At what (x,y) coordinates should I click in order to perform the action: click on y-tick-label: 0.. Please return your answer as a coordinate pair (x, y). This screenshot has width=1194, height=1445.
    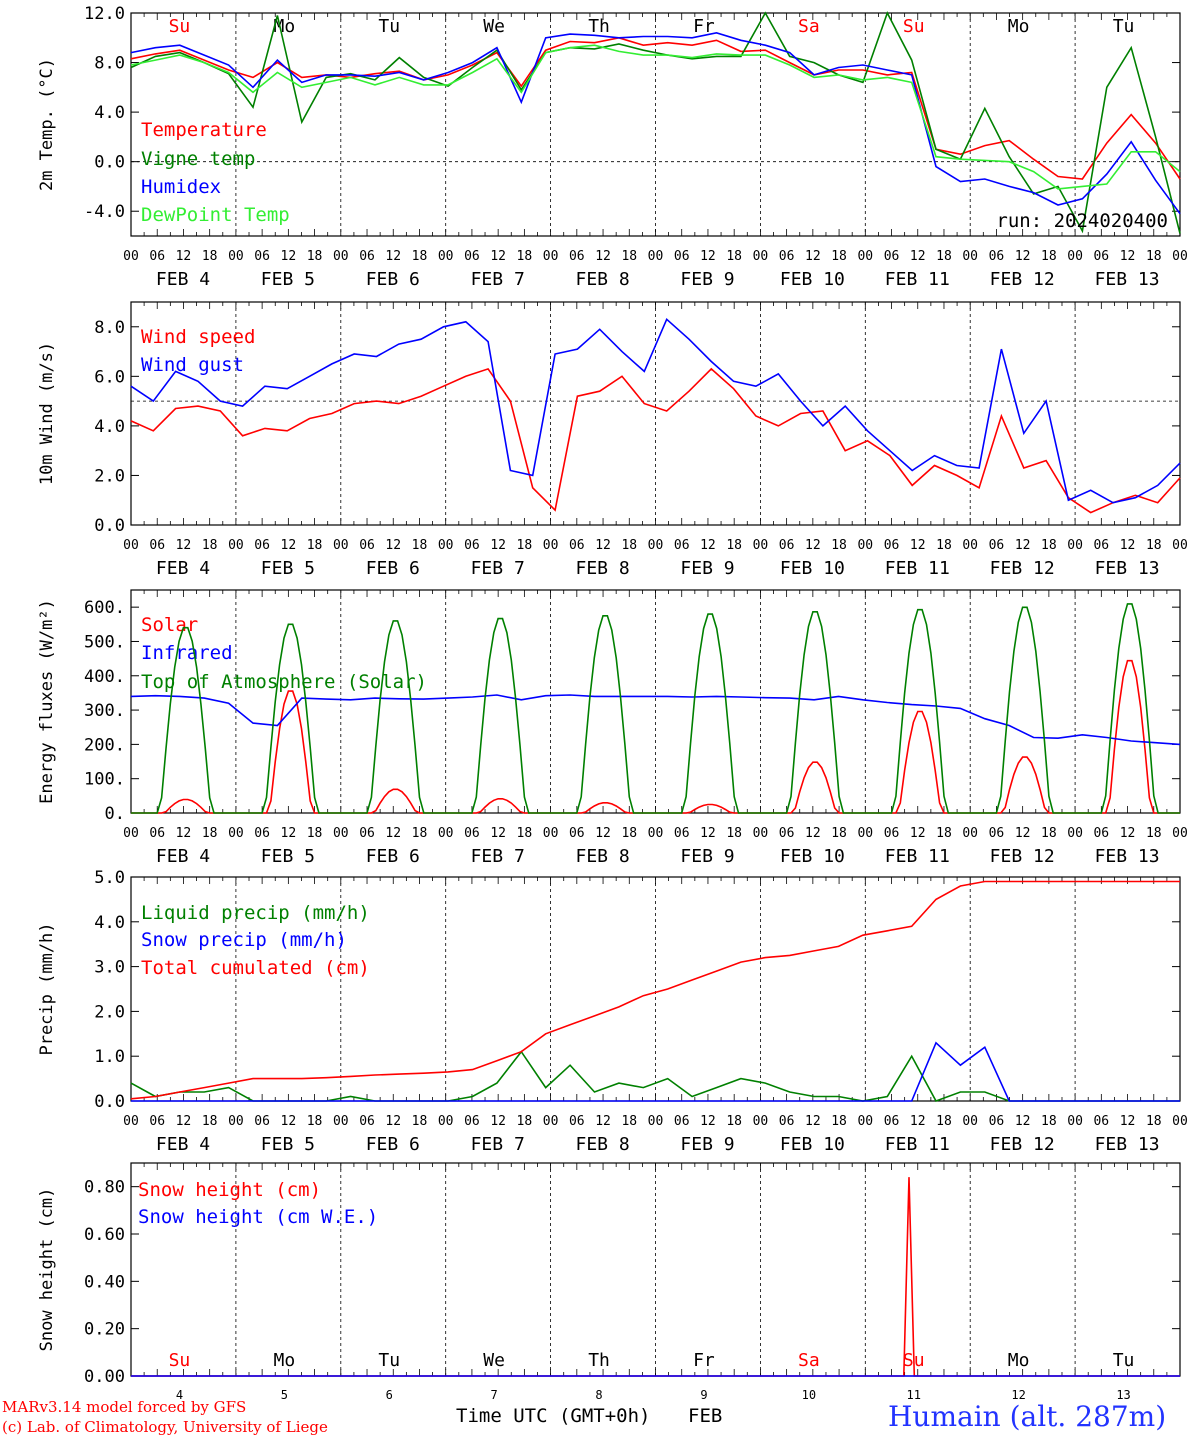
    Looking at the image, I should click on (115, 814).